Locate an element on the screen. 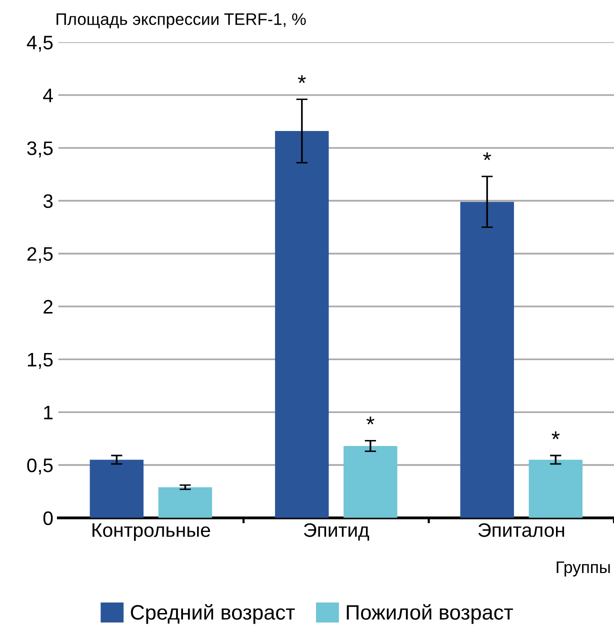  y-axis-title: Площадь экспрессии TERF-1, % is located at coordinates (181, 20).